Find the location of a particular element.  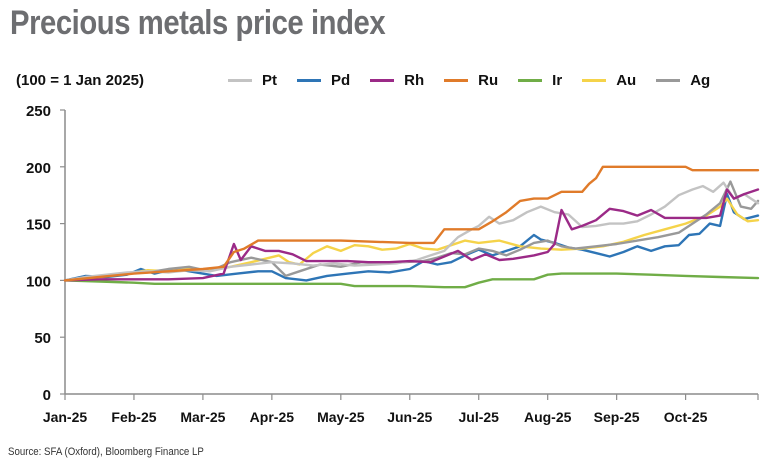

legend-item-ru: Ru is located at coordinates (471, 80).